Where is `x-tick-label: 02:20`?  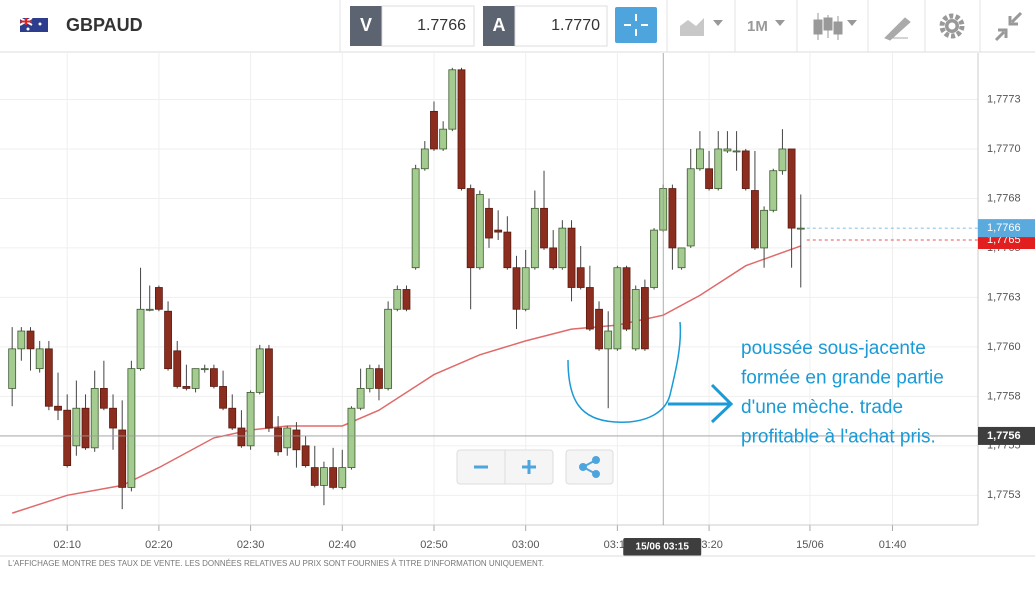 x-tick-label: 02:20 is located at coordinates (159, 545).